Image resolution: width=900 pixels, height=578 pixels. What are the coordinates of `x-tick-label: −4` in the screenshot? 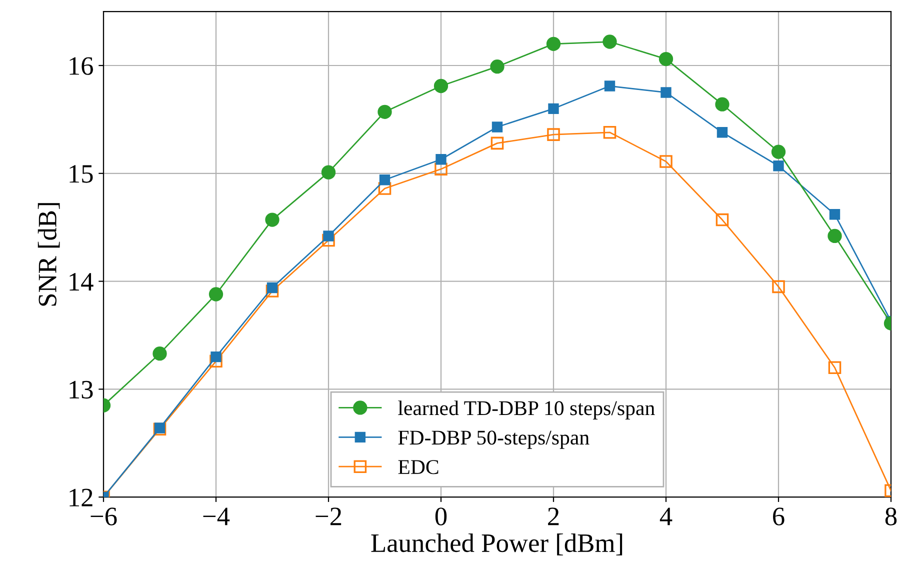 It's located at (216, 517).